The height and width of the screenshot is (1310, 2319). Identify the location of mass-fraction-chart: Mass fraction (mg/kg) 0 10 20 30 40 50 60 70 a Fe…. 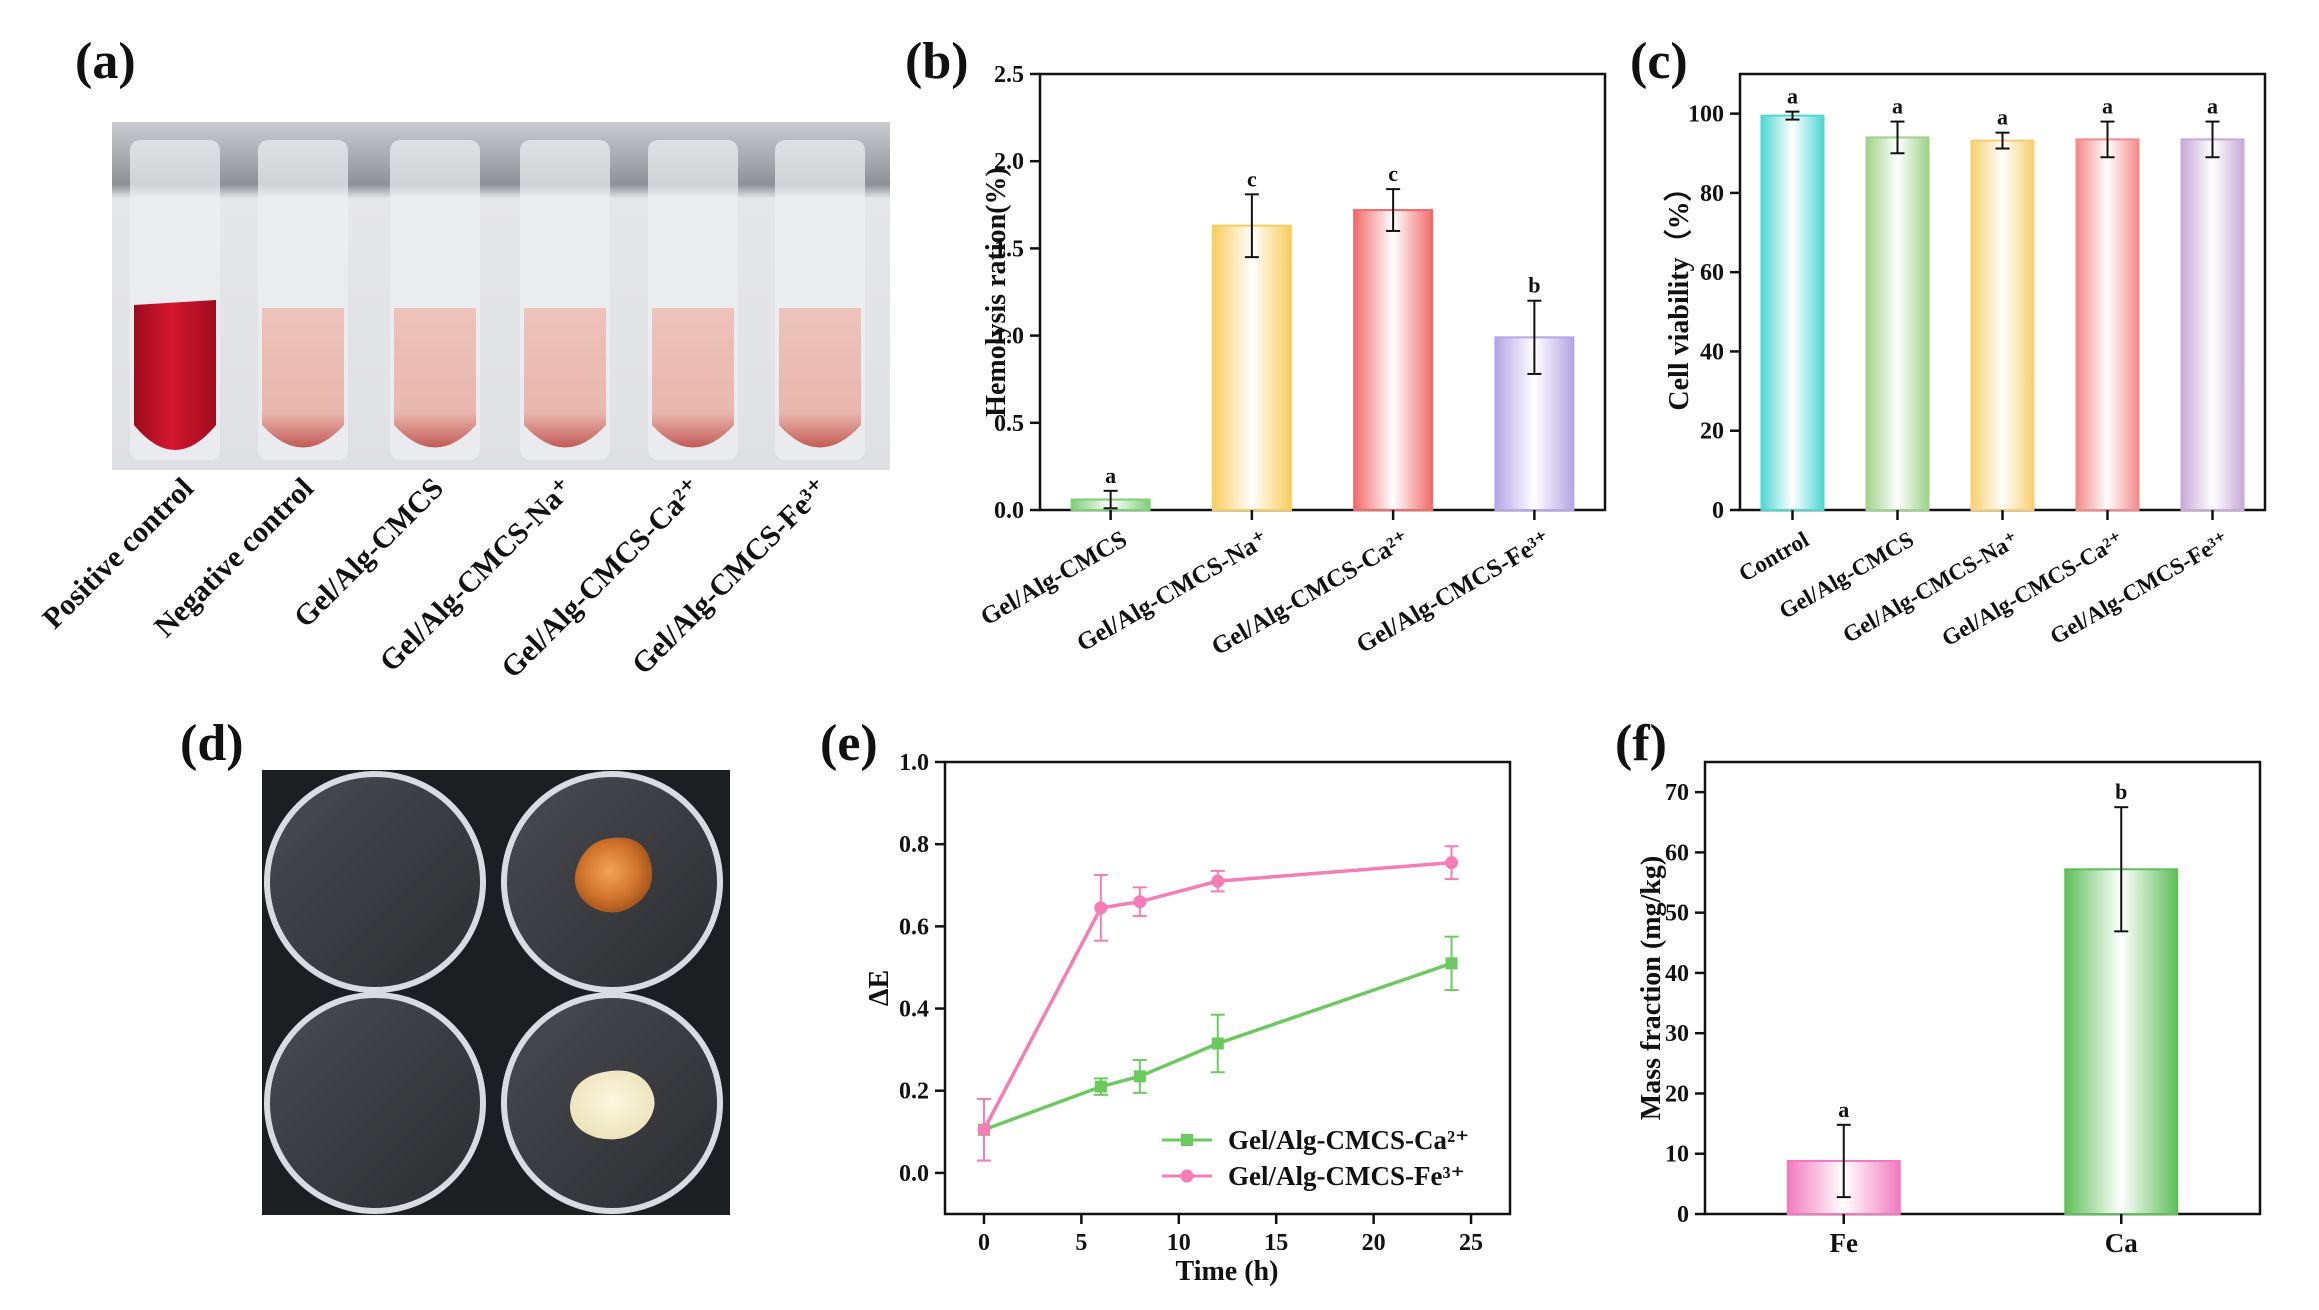
(1949, 1009).